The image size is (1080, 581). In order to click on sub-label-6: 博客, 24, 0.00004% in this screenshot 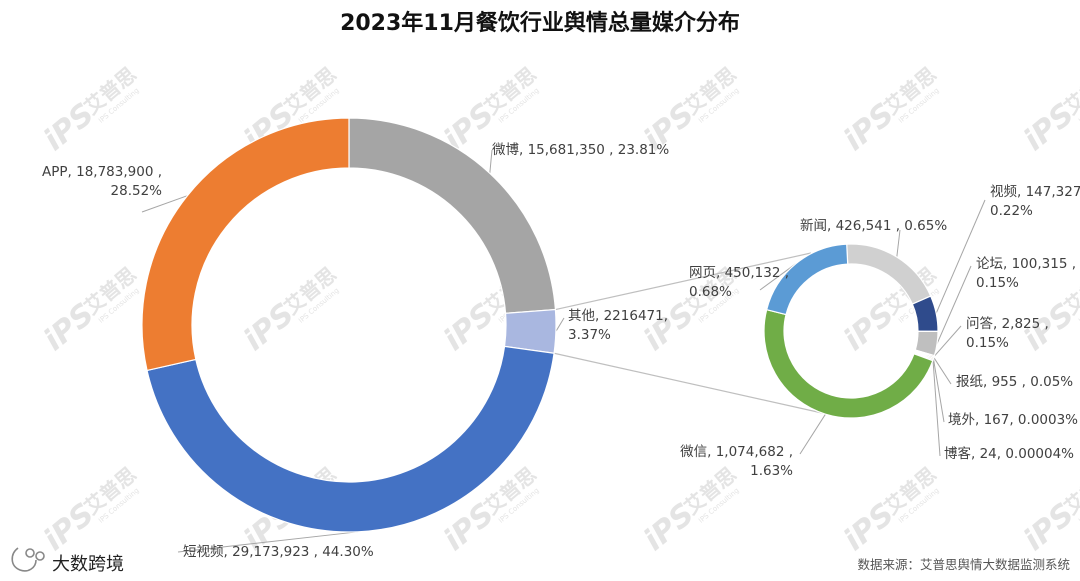, I will do `click(1009, 453)`.